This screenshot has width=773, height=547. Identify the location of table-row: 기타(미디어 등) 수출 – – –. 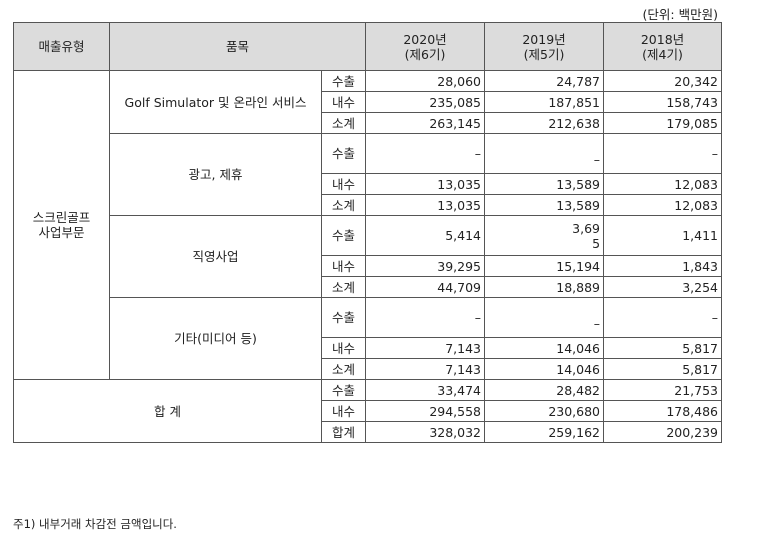
(368, 338).